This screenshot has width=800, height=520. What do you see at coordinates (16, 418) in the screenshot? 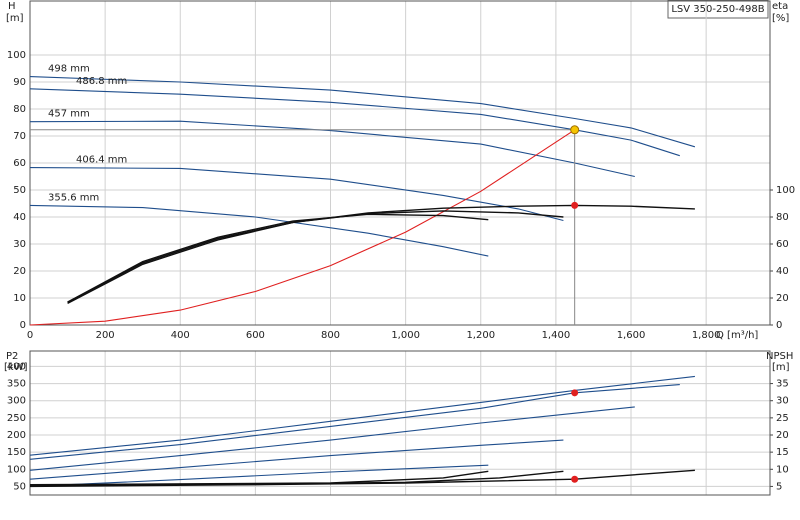
I see `y-tick-label: 250` at bounding box center [16, 418].